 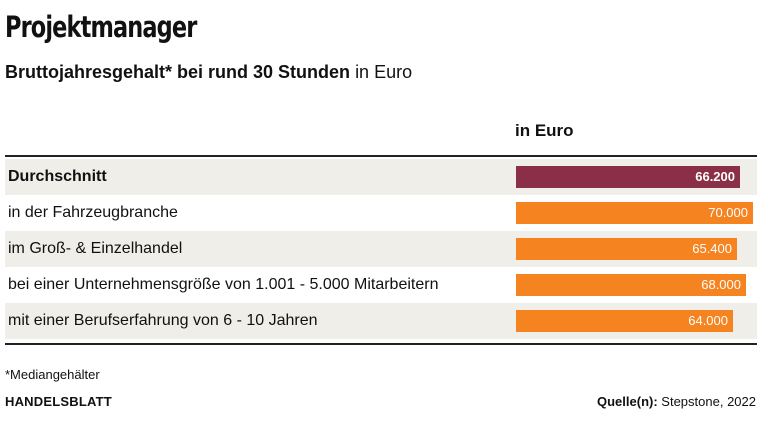 What do you see at coordinates (721, 284) in the screenshot?
I see `bar-value-label: 68.000` at bounding box center [721, 284].